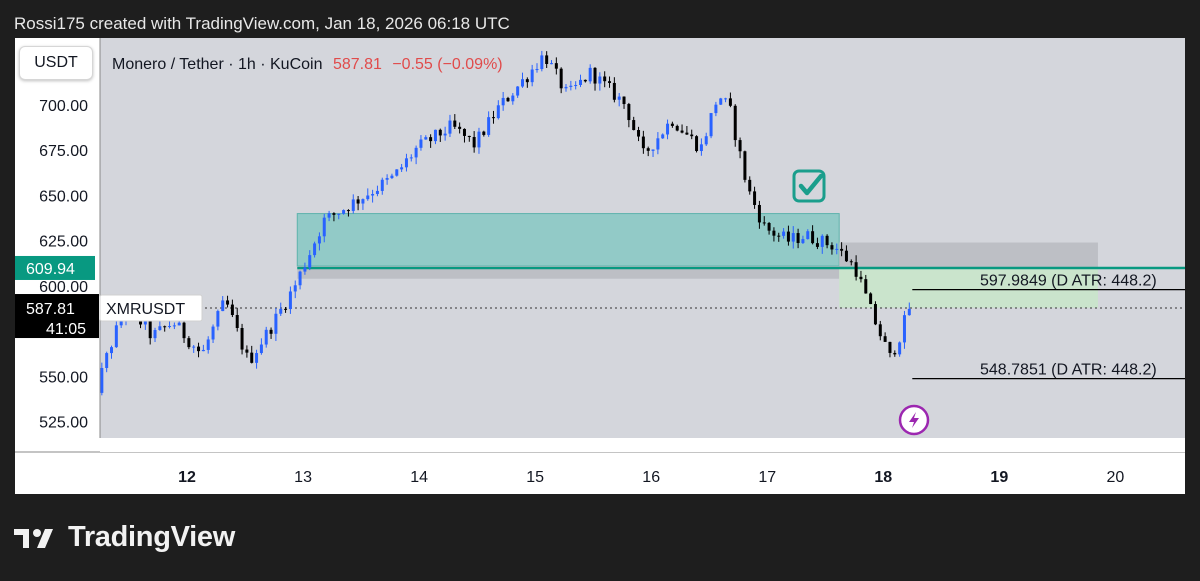 The width and height of the screenshot is (1200, 581). What do you see at coordinates (57, 238) in the screenshot?
I see `price-scale-panel` at bounding box center [57, 238].